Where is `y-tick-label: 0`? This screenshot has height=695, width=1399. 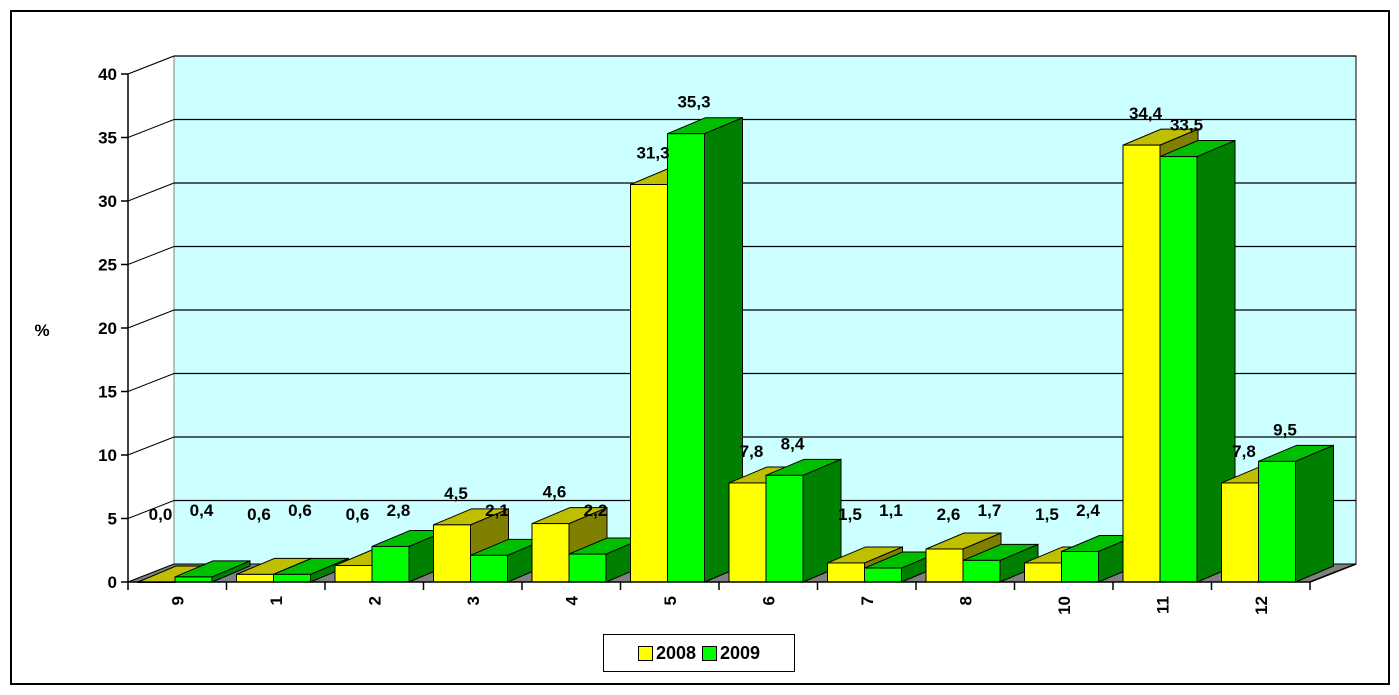 y-tick-label: 0 is located at coordinates (112, 582).